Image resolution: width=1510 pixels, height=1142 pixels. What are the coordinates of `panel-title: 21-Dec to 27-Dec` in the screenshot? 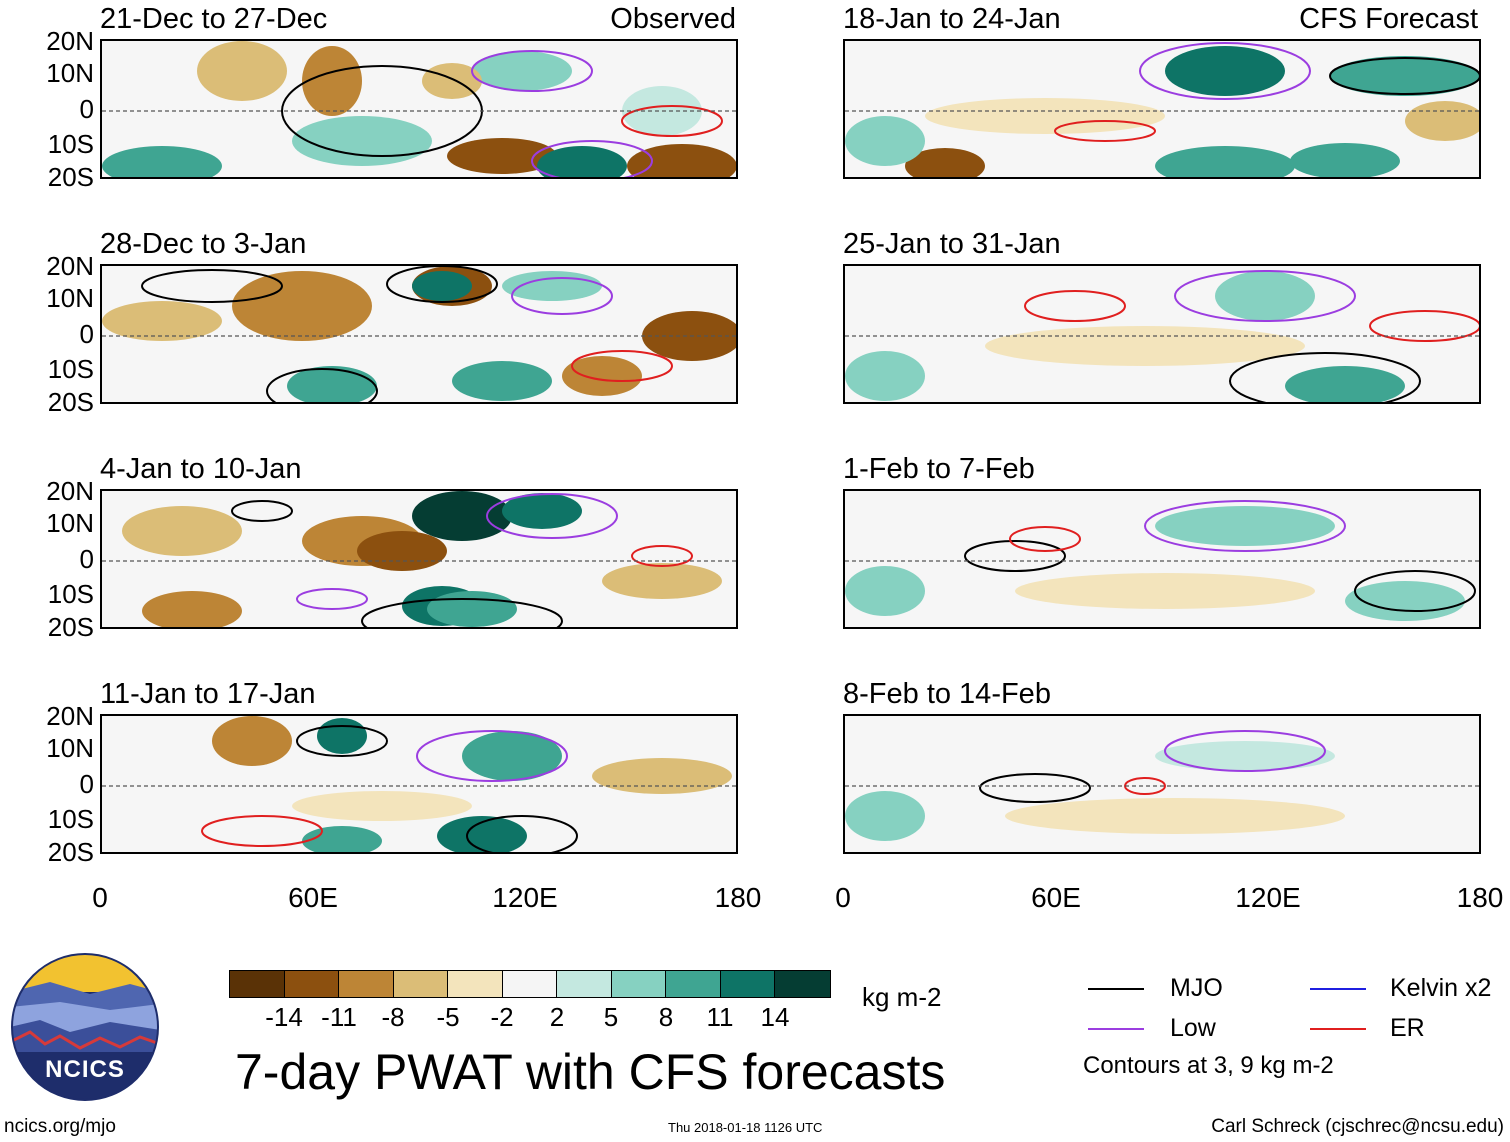 It's located at (214, 19).